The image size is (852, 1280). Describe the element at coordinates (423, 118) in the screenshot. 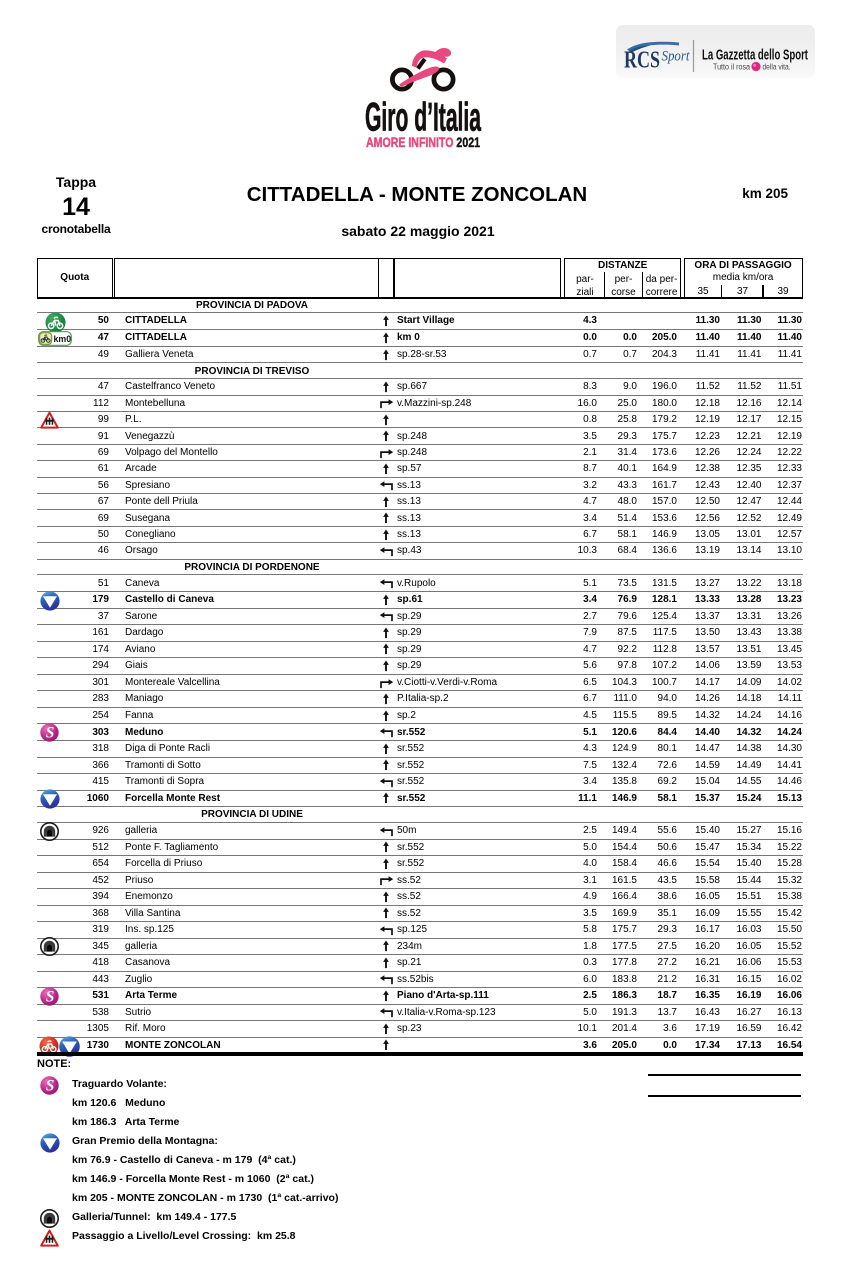

I see `svg-text: Giro d’Italia` at that location.